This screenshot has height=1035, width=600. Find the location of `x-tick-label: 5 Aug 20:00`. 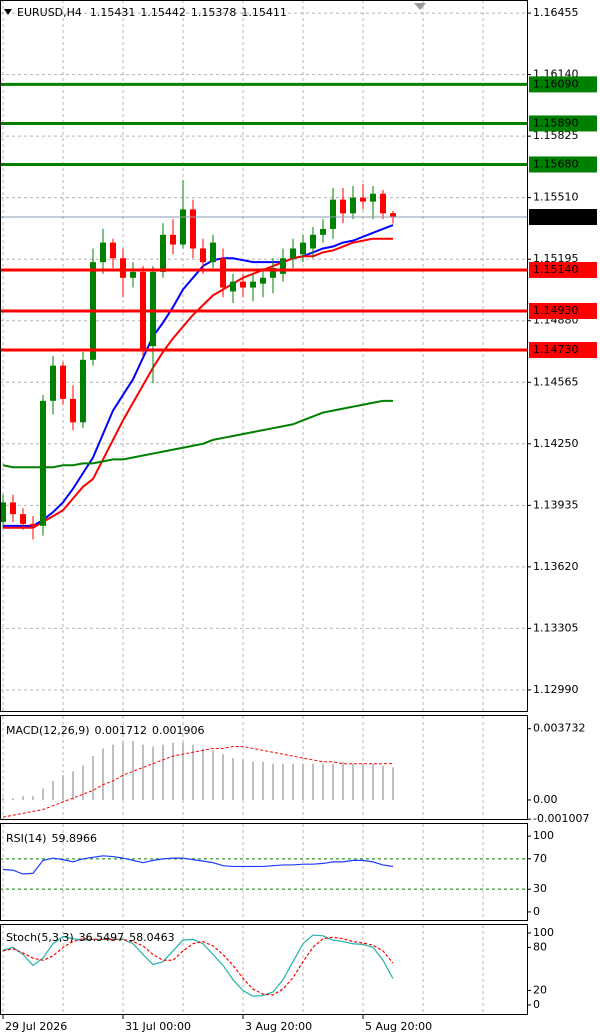

x-tick-label: 5 Aug 20:00 is located at coordinates (398, 1026).